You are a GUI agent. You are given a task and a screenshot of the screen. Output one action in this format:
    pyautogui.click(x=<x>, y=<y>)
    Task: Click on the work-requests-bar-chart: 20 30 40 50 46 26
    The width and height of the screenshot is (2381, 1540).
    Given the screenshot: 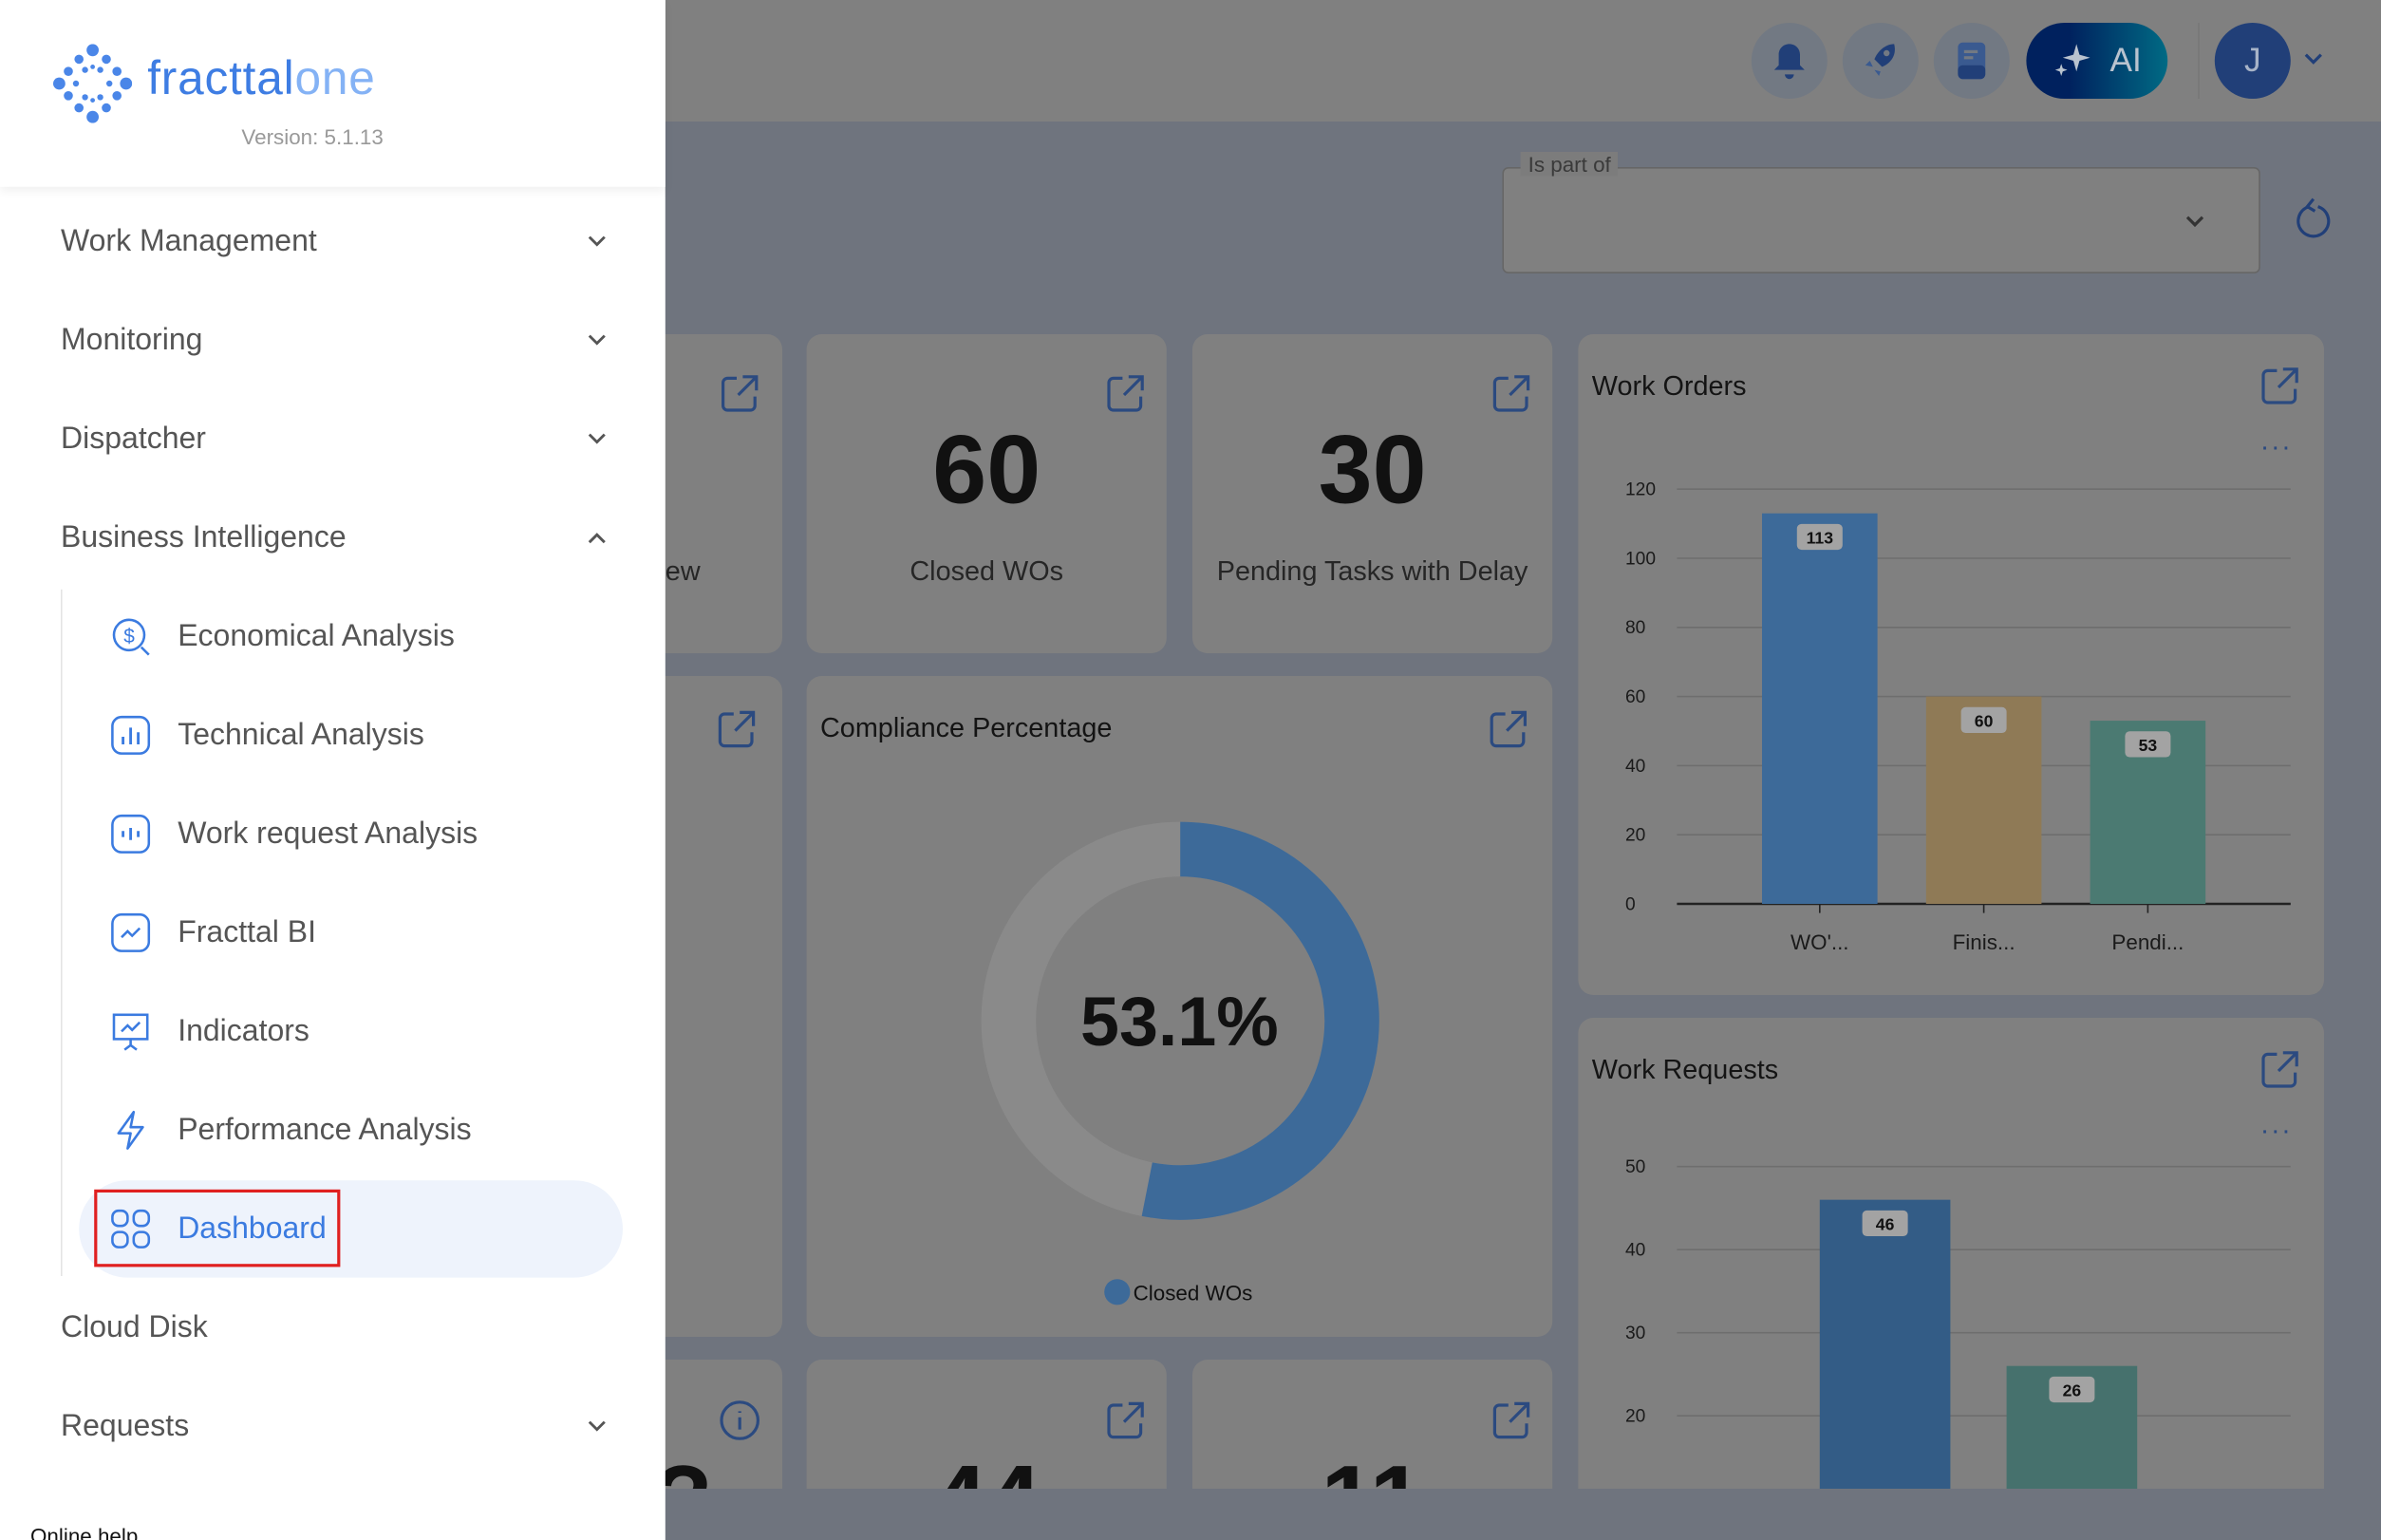 What is the action you would take?
    pyautogui.click(x=1958, y=1323)
    